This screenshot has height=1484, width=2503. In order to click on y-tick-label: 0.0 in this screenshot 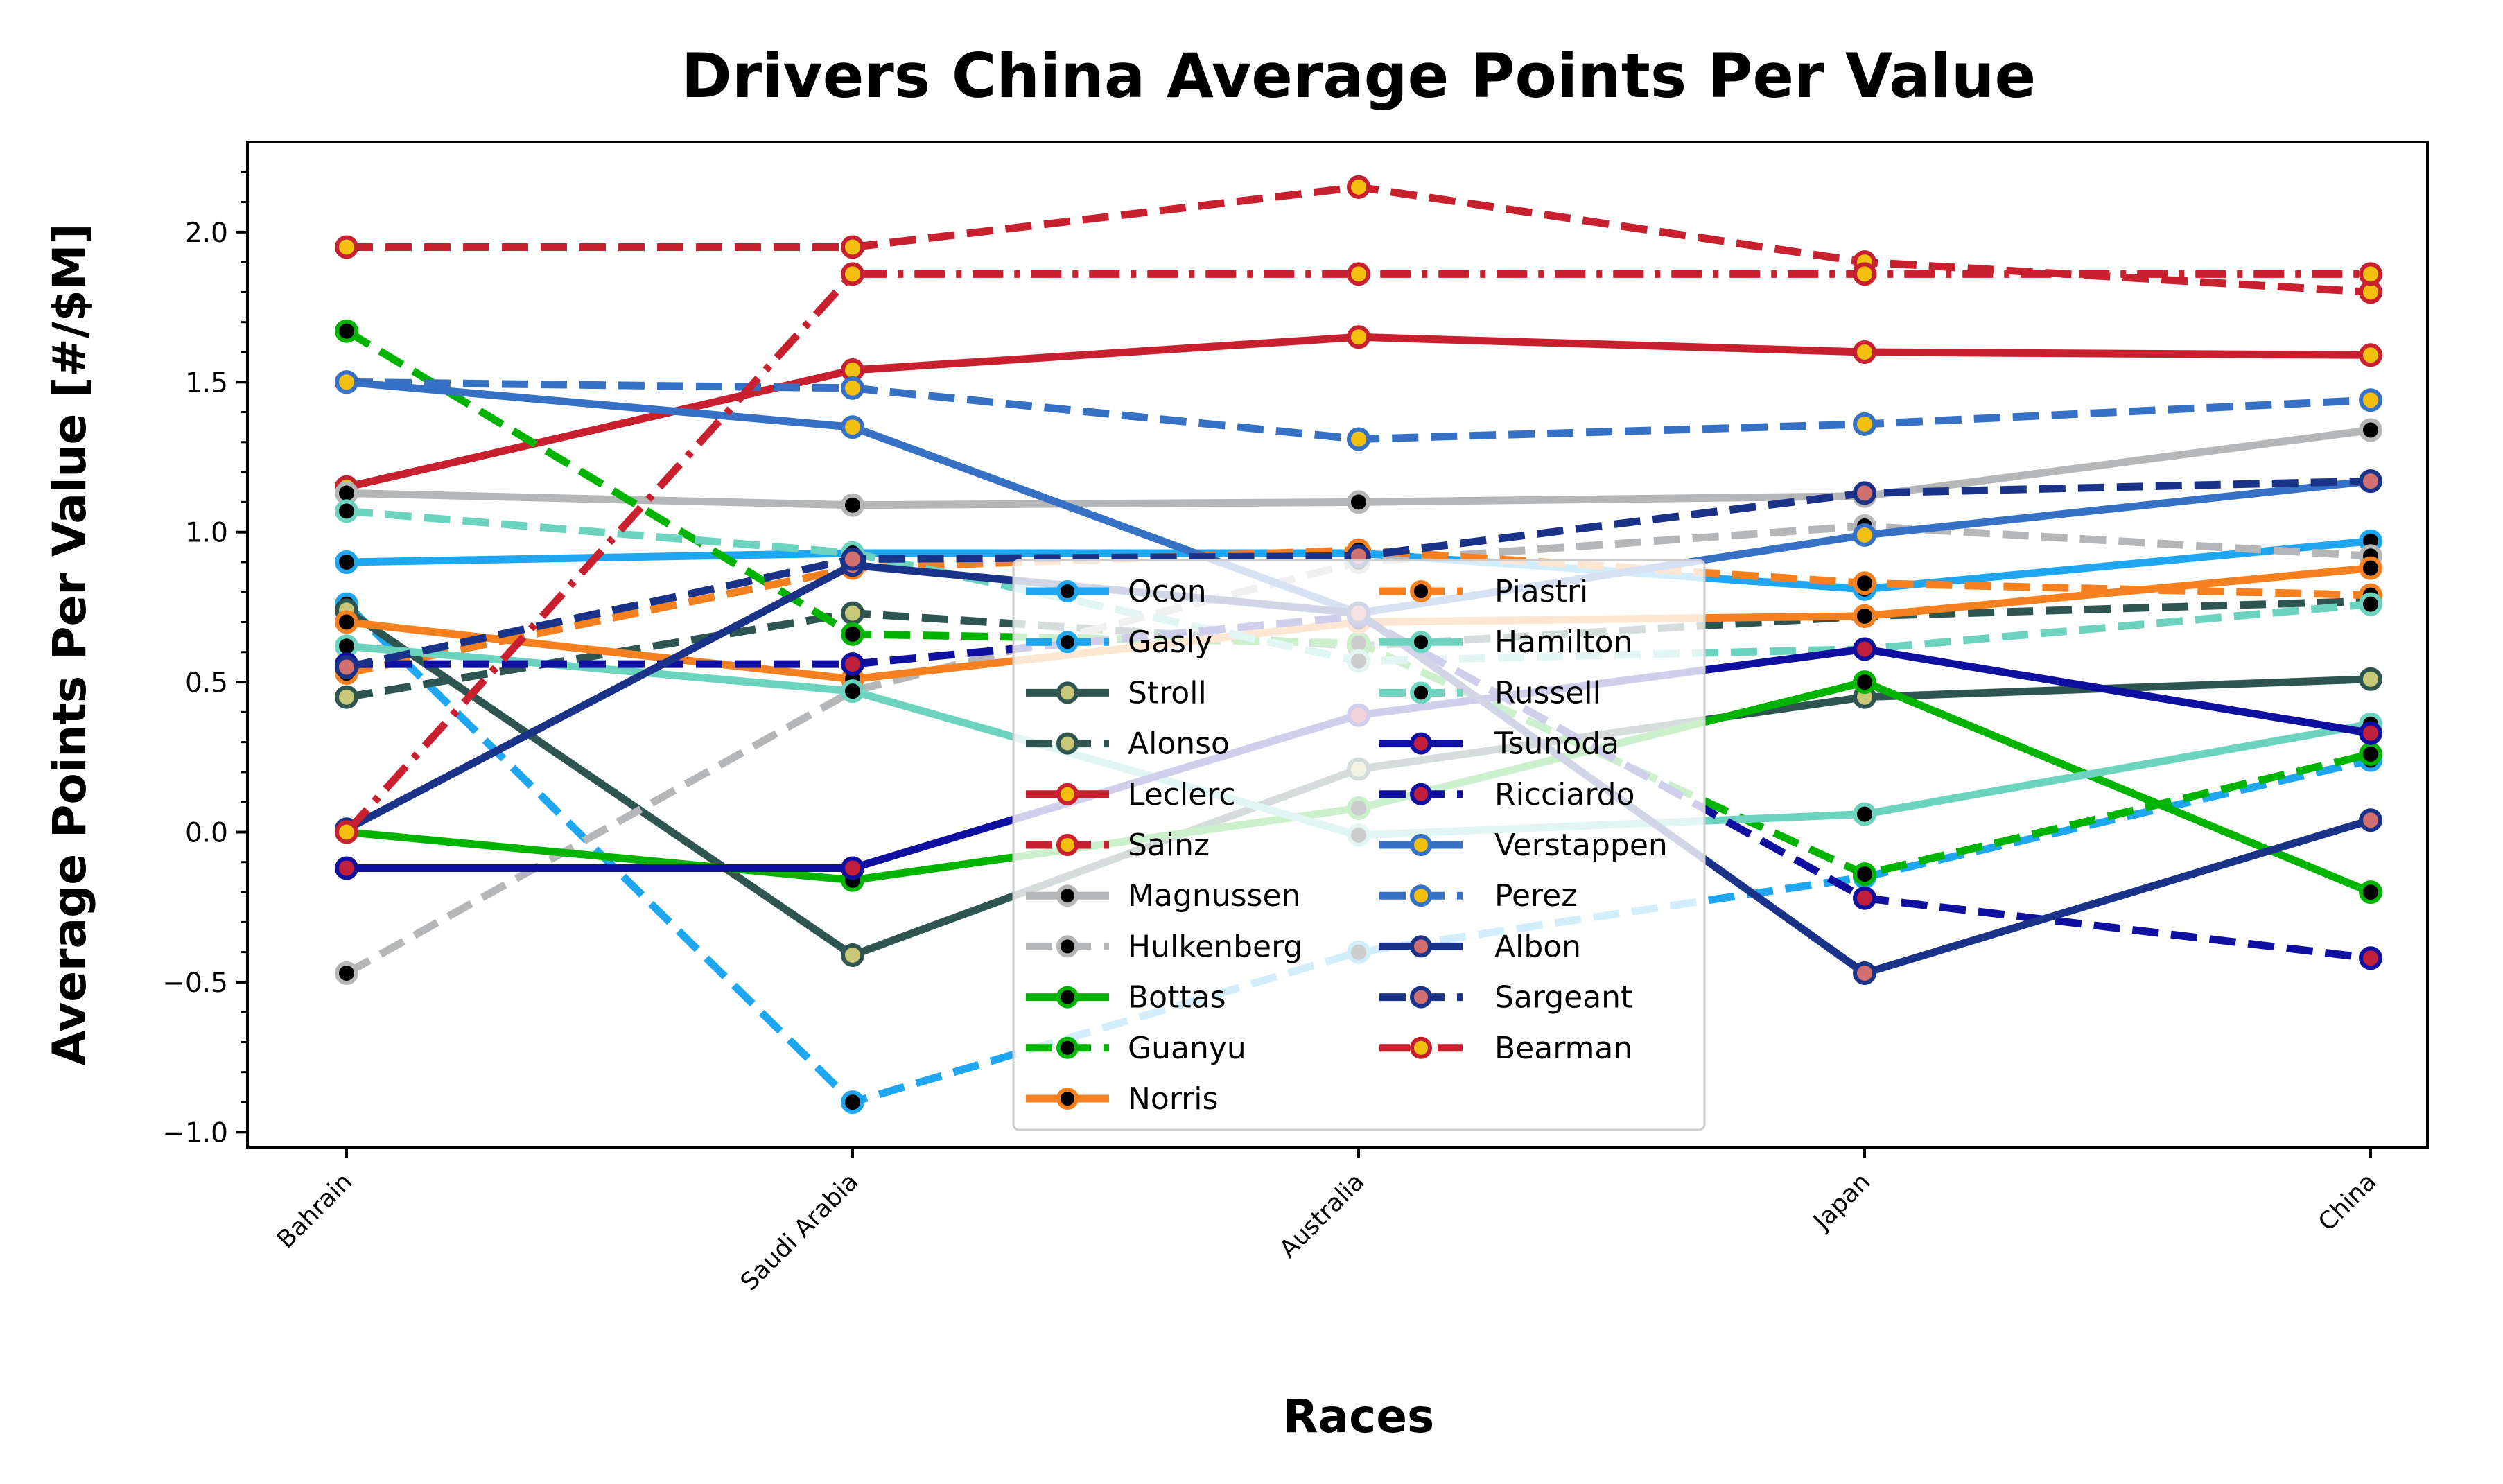, I will do `click(206, 833)`.